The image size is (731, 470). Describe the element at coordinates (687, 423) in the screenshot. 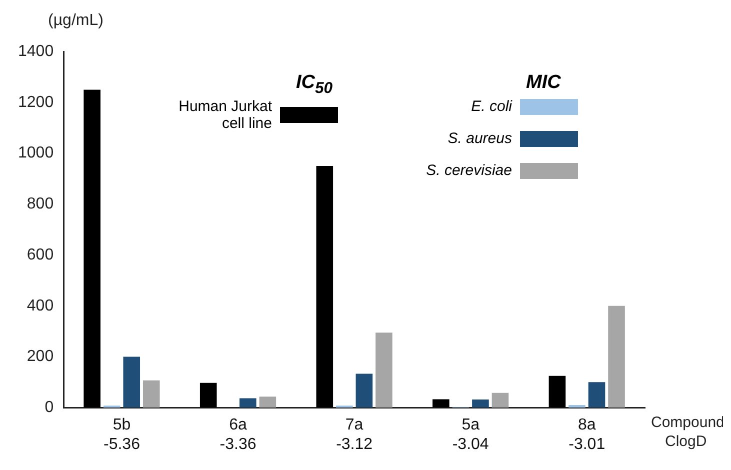

I see `text: Compound` at that location.